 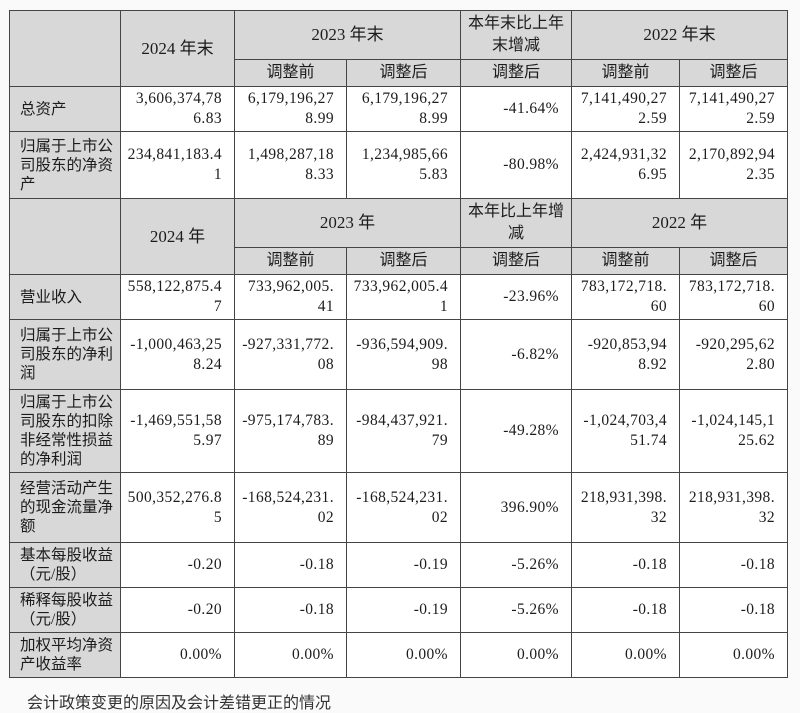 I want to click on cell-value: -49.28%, so click(x=516, y=431).